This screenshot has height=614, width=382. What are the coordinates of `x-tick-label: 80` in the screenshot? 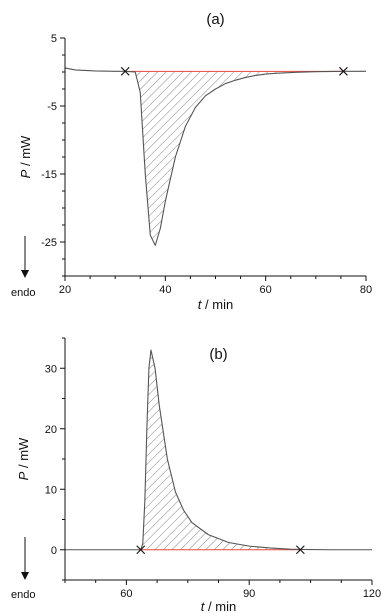 It's located at (366, 290).